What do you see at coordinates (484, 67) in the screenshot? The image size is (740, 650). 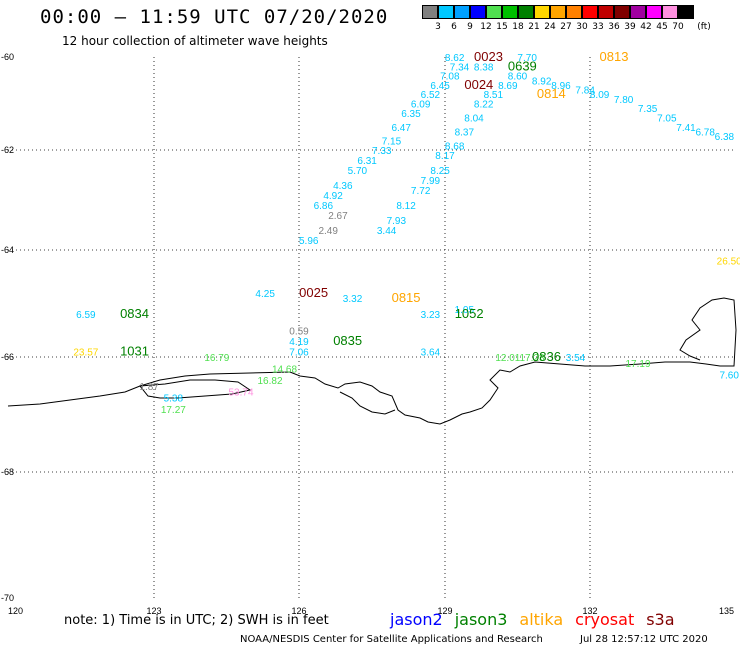 I see `wave-height-value: 8.38` at bounding box center [484, 67].